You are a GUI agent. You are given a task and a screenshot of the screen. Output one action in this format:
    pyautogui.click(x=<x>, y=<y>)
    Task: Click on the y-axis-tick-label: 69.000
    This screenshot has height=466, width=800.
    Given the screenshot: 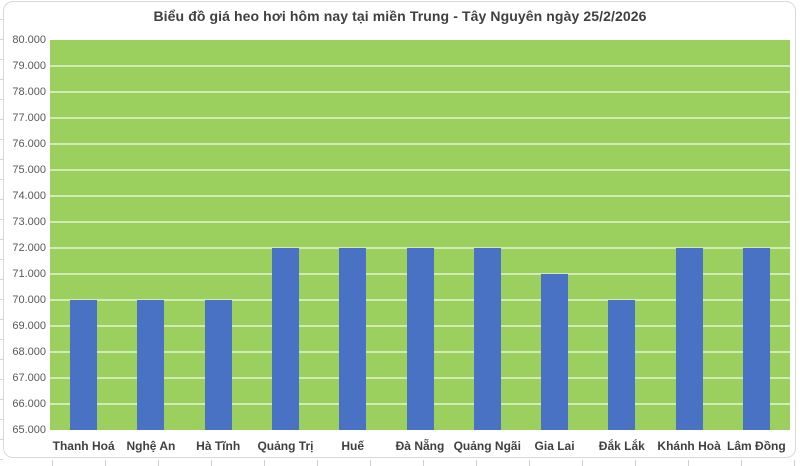 What is the action you would take?
    pyautogui.click(x=29, y=326)
    